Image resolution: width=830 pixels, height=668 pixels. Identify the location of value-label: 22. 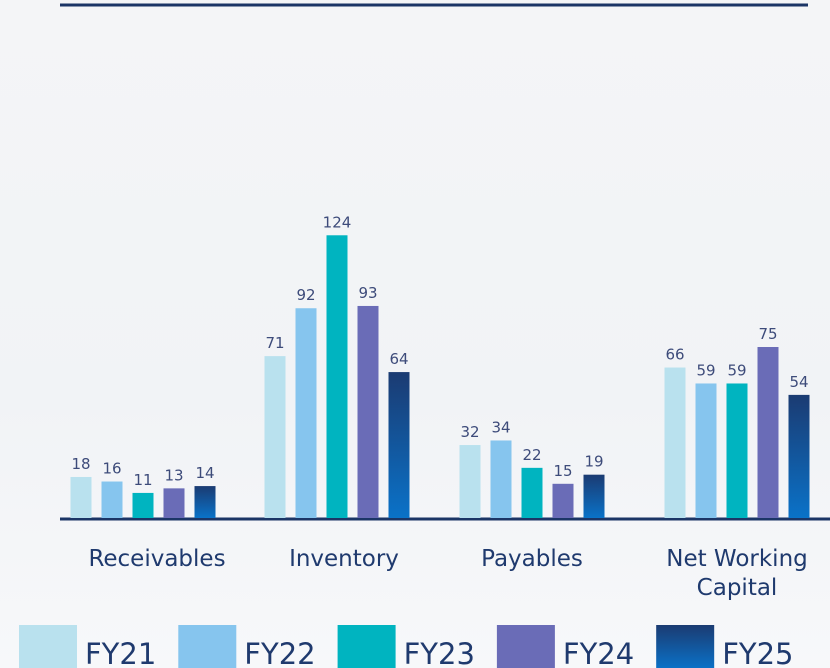
(531, 455).